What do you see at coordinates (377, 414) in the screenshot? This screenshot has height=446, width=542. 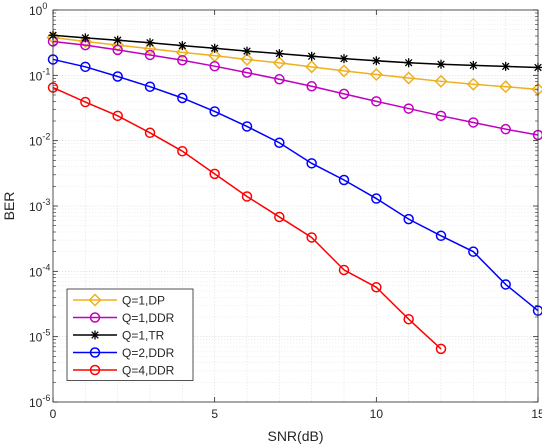 I see `x-tick-label: 10` at bounding box center [377, 414].